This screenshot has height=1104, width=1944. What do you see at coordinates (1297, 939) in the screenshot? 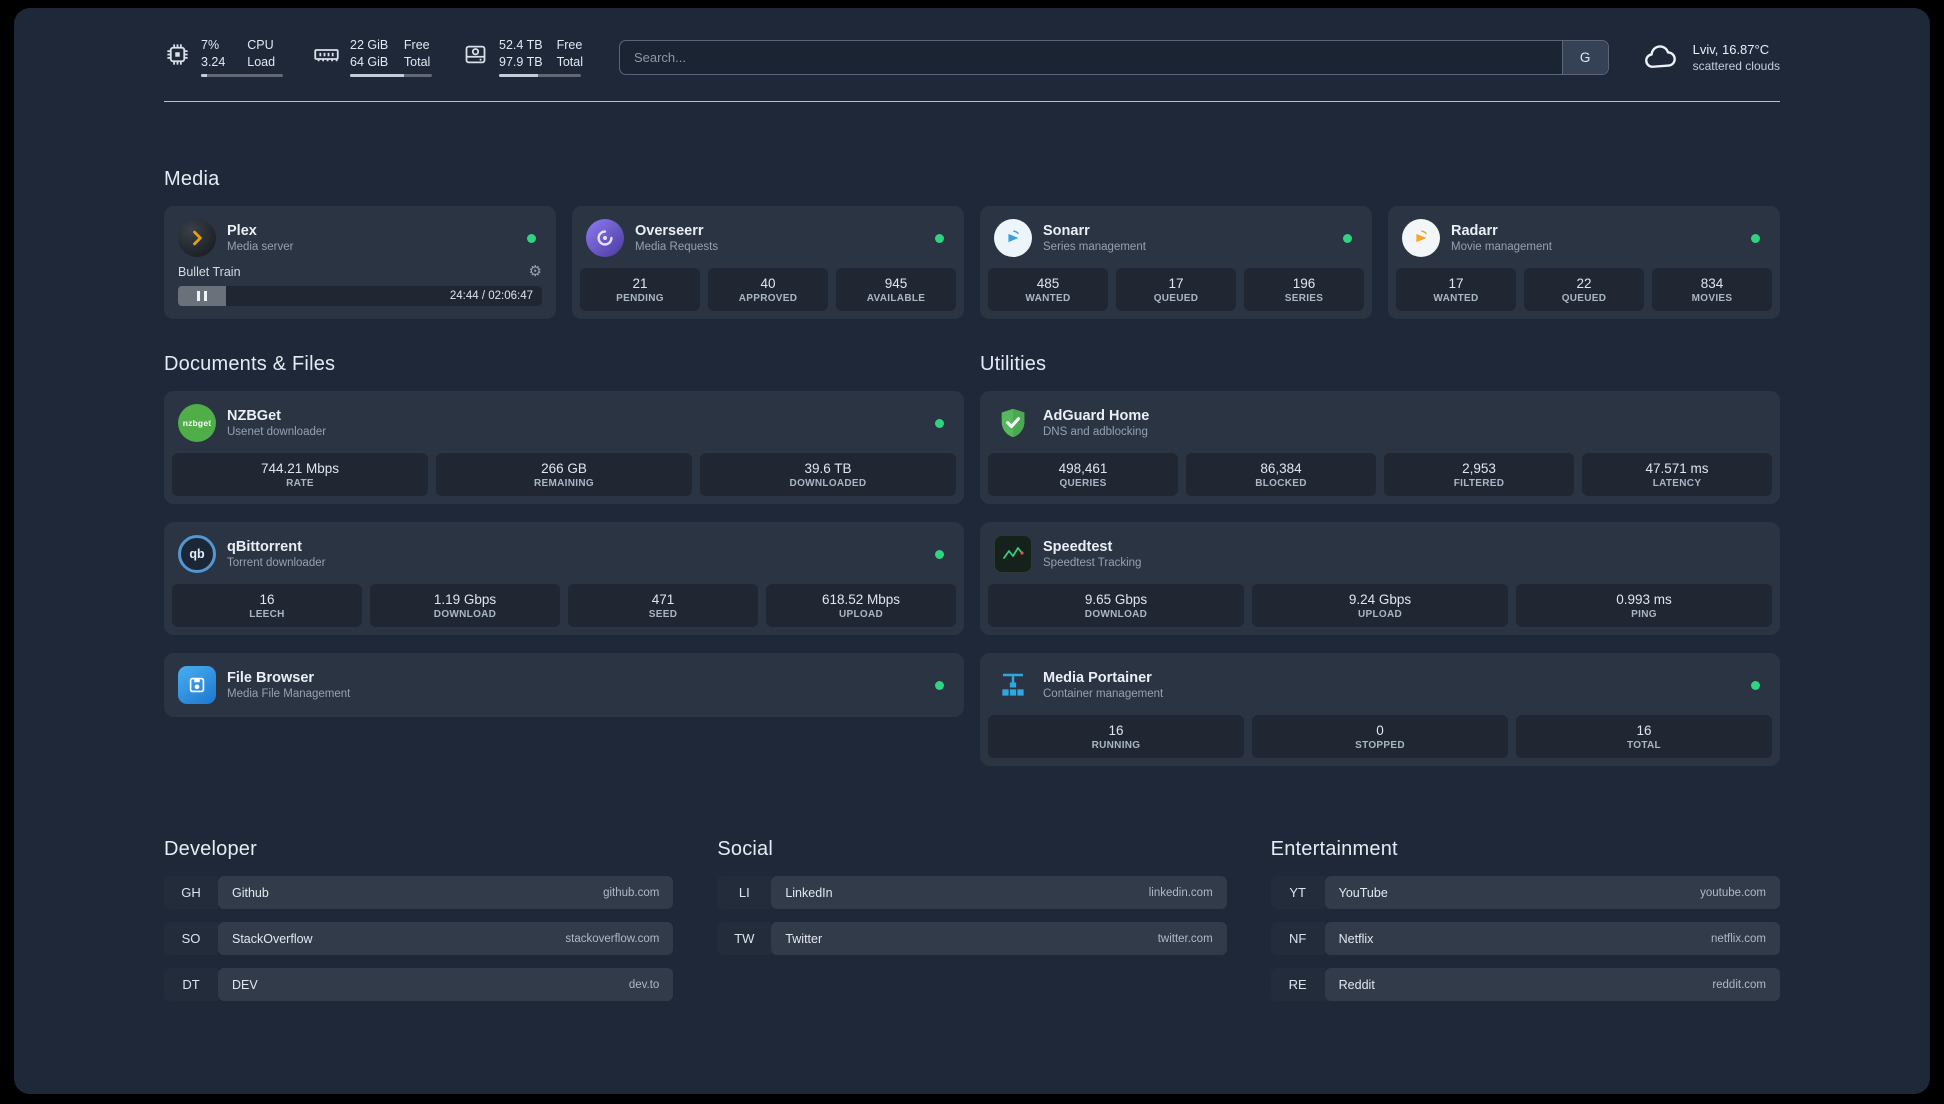
I see `bookmark-abbr: NF` at bounding box center [1297, 939].